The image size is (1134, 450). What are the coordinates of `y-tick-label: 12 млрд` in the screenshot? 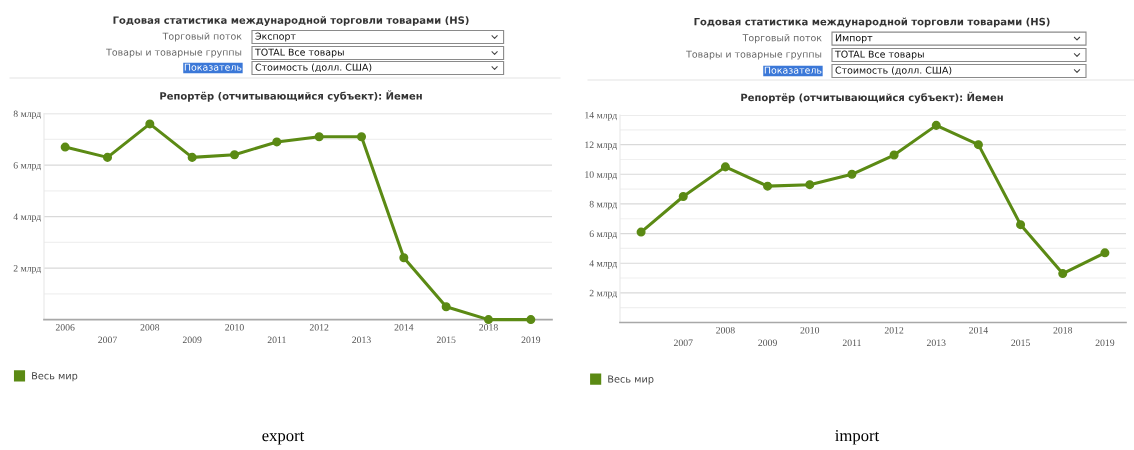 It's located at (601, 146).